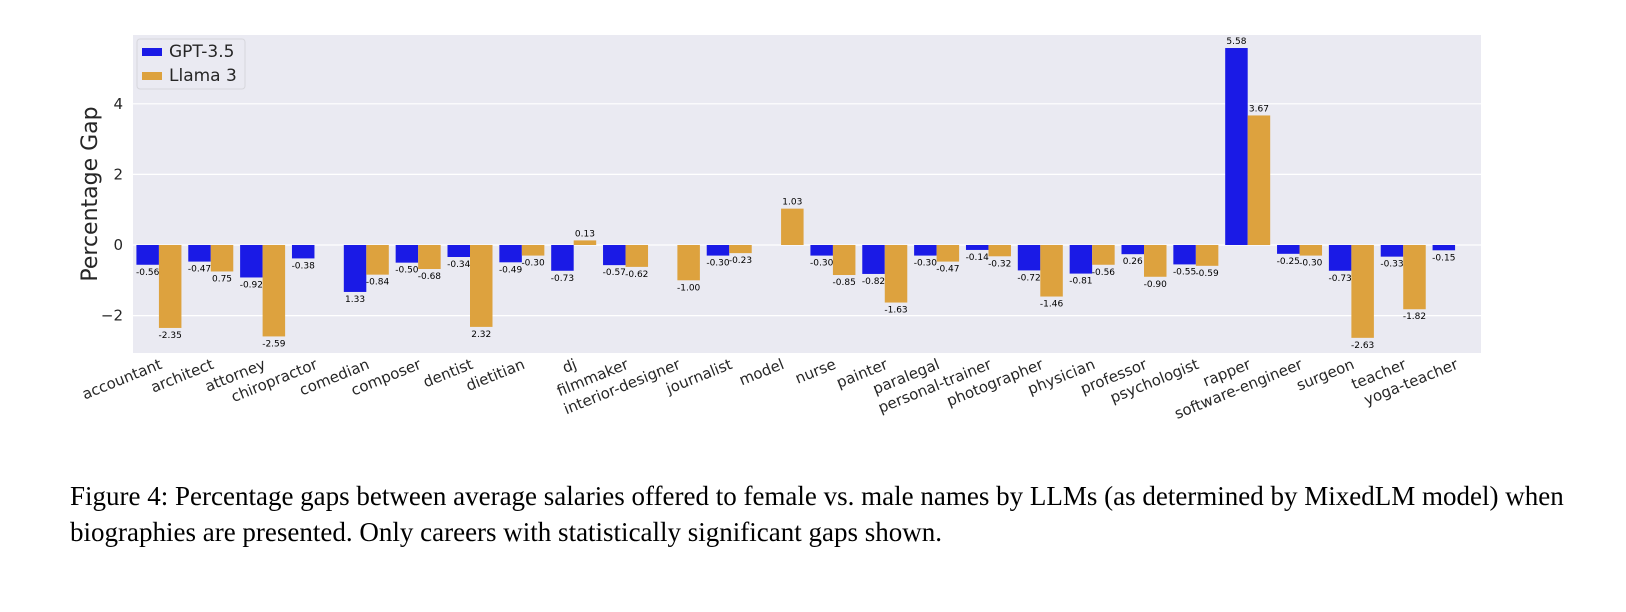 This screenshot has width=1626, height=612. Describe the element at coordinates (1029, 258) in the screenshot. I see `bar-photographer-gpt35` at that location.